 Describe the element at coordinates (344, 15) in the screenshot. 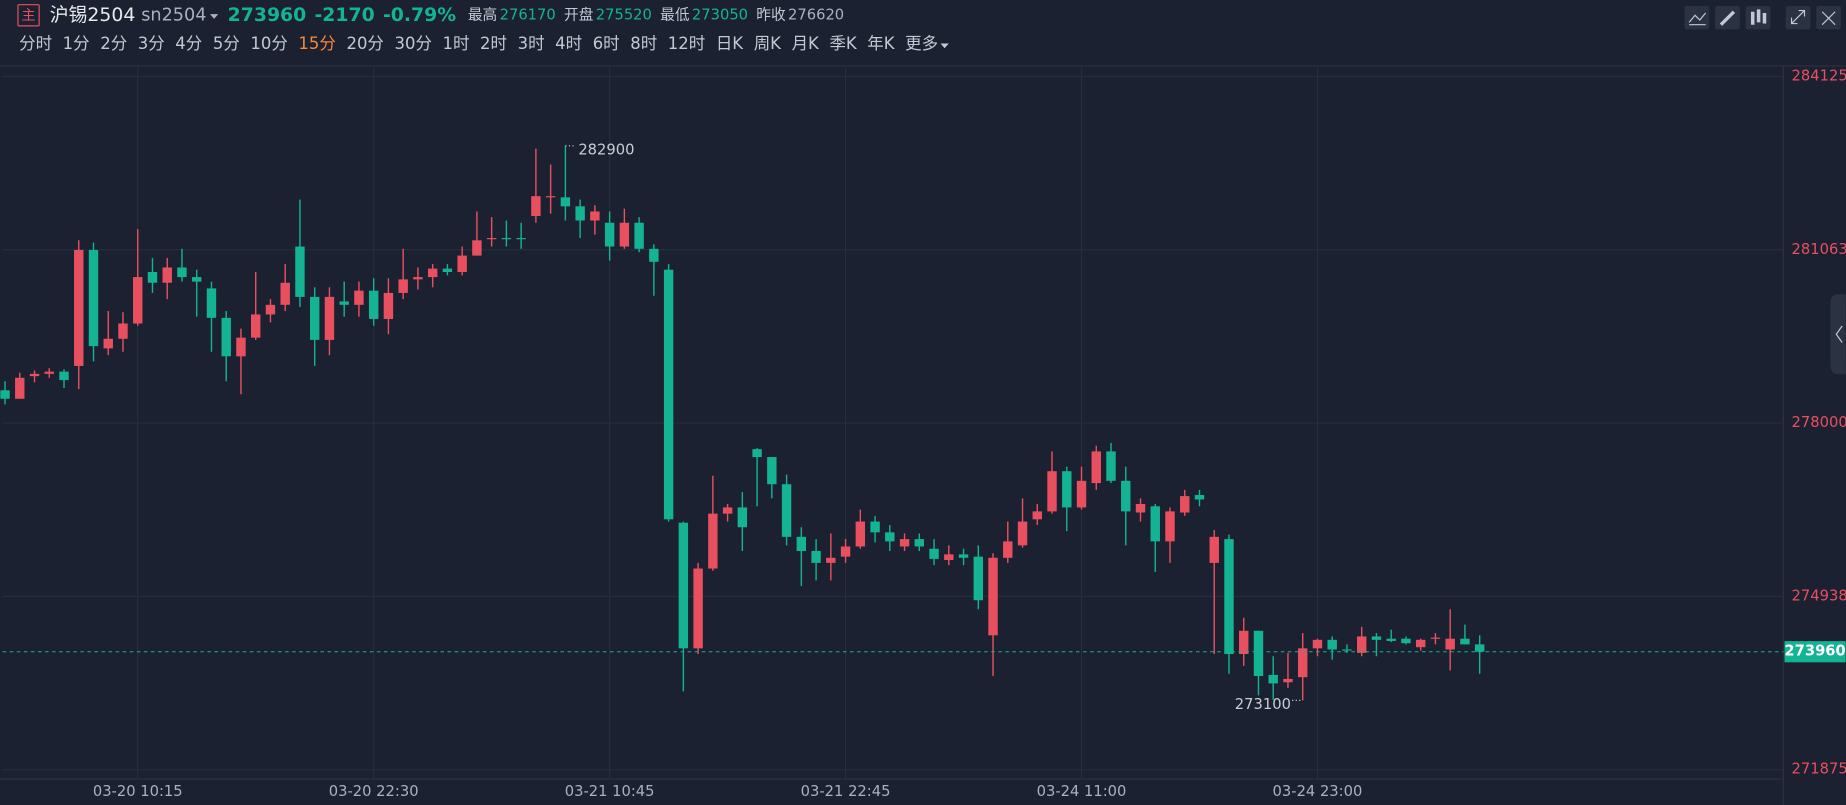

I see `quote-change: -2170` at that location.